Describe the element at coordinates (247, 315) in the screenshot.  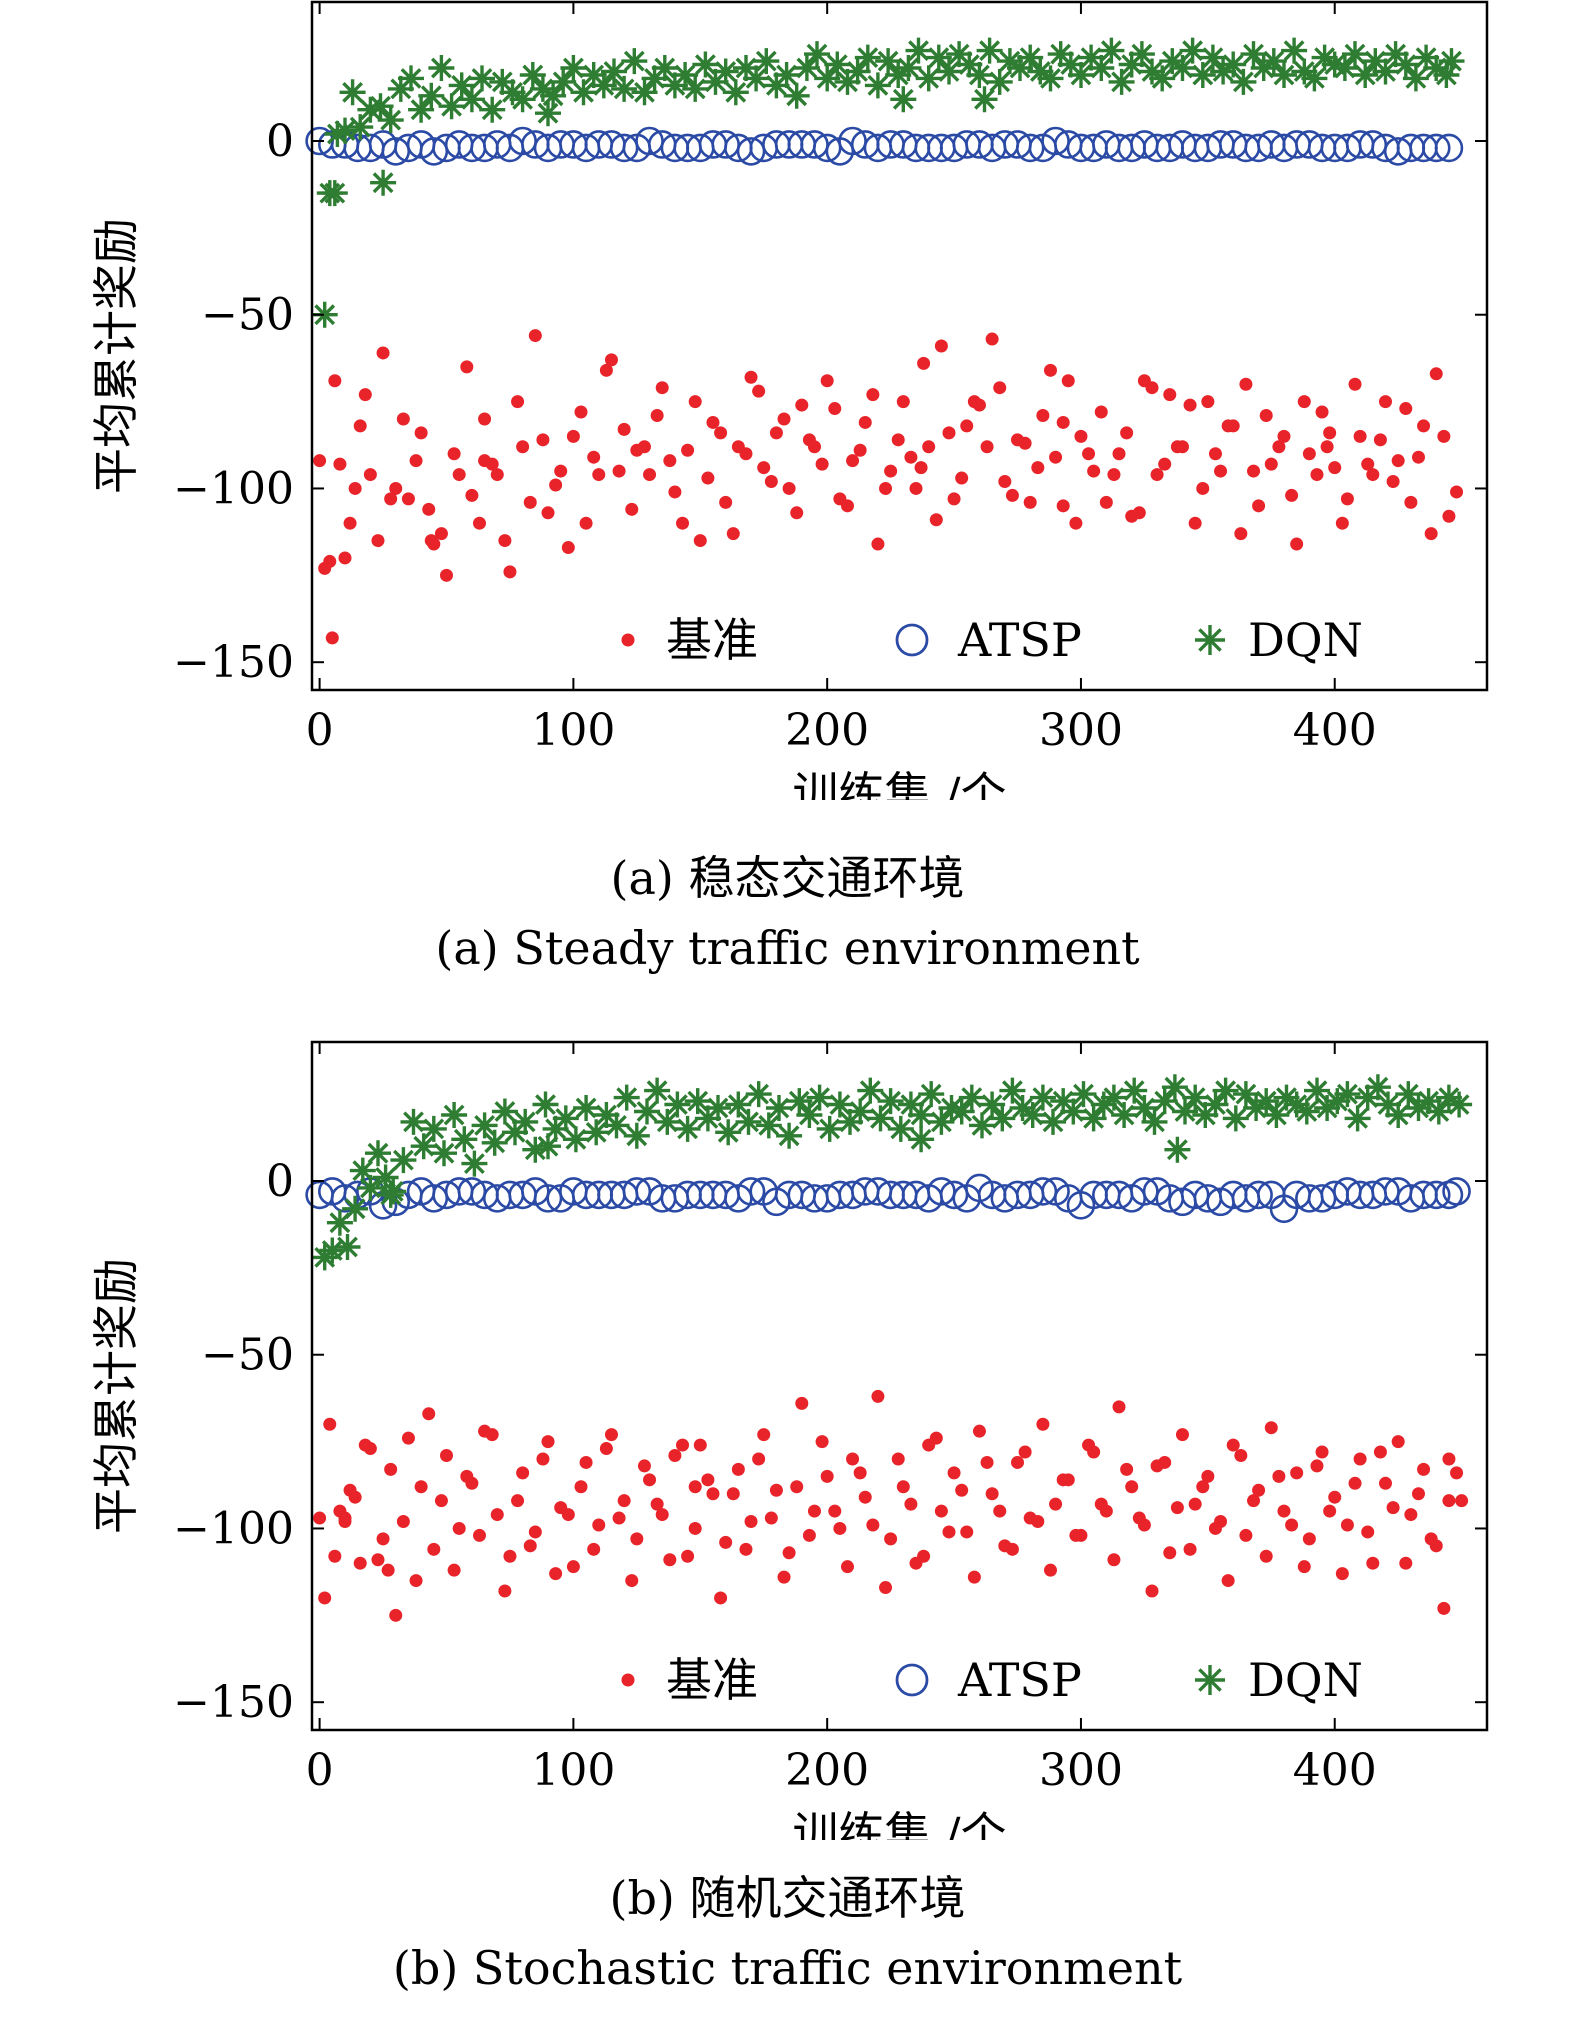
I see `chart0-y-tick-label: −50` at that location.